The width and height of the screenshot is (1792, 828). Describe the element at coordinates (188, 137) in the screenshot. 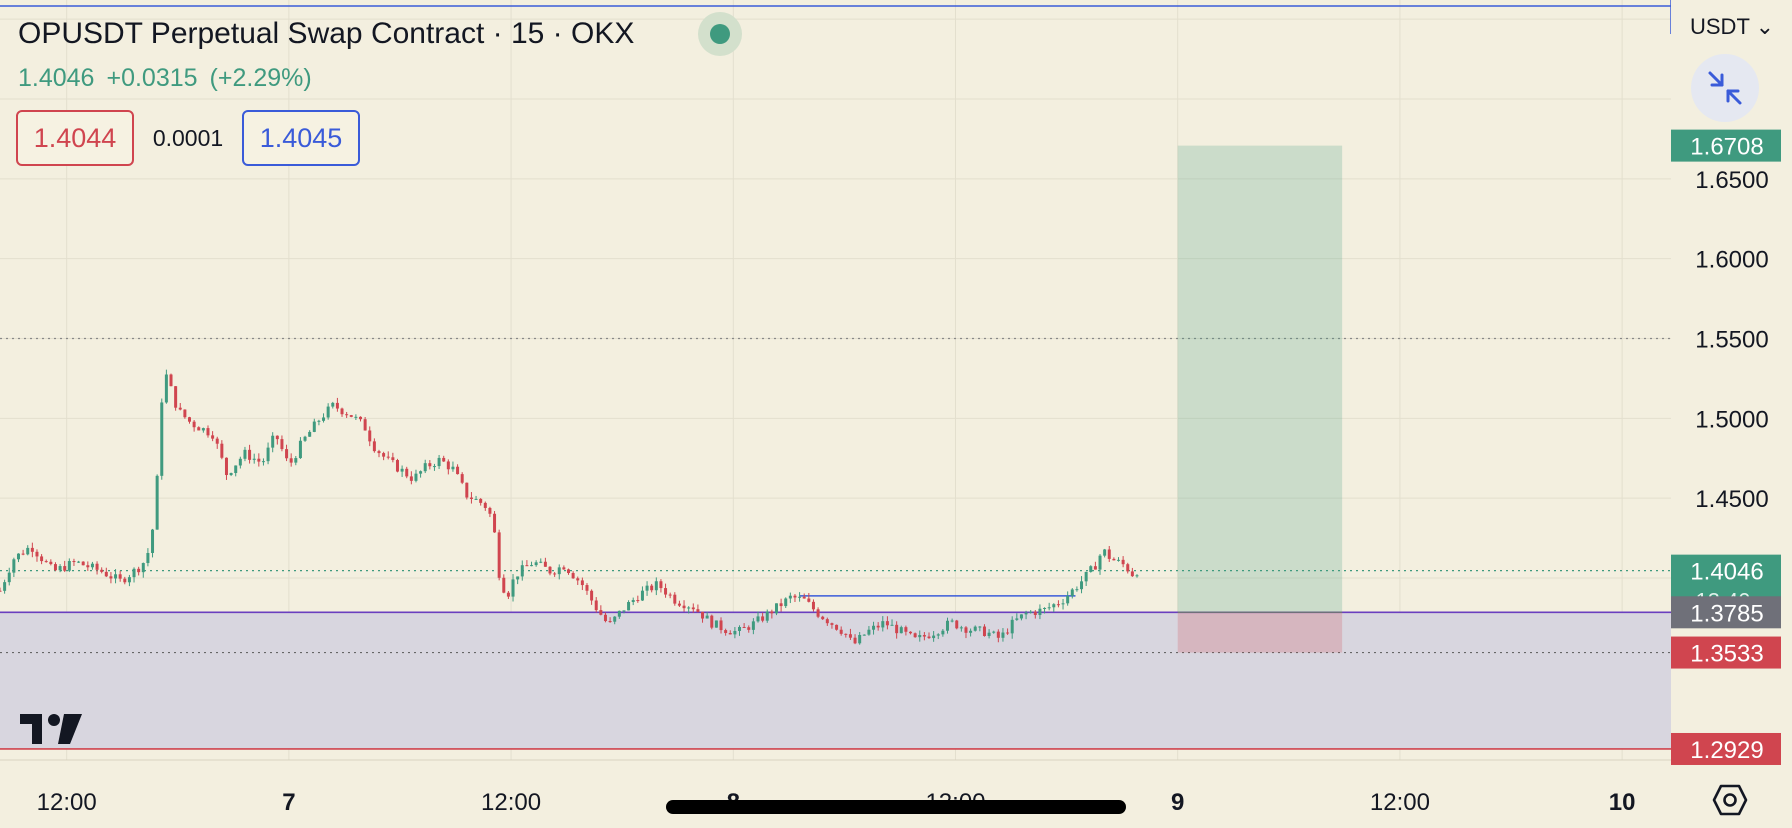

I see `spread-value: 0.0001` at that location.